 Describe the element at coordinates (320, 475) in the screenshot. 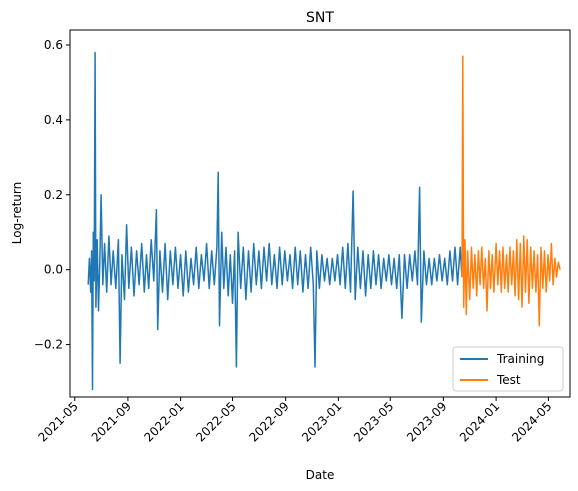

I see `x-axis-label: Date` at that location.